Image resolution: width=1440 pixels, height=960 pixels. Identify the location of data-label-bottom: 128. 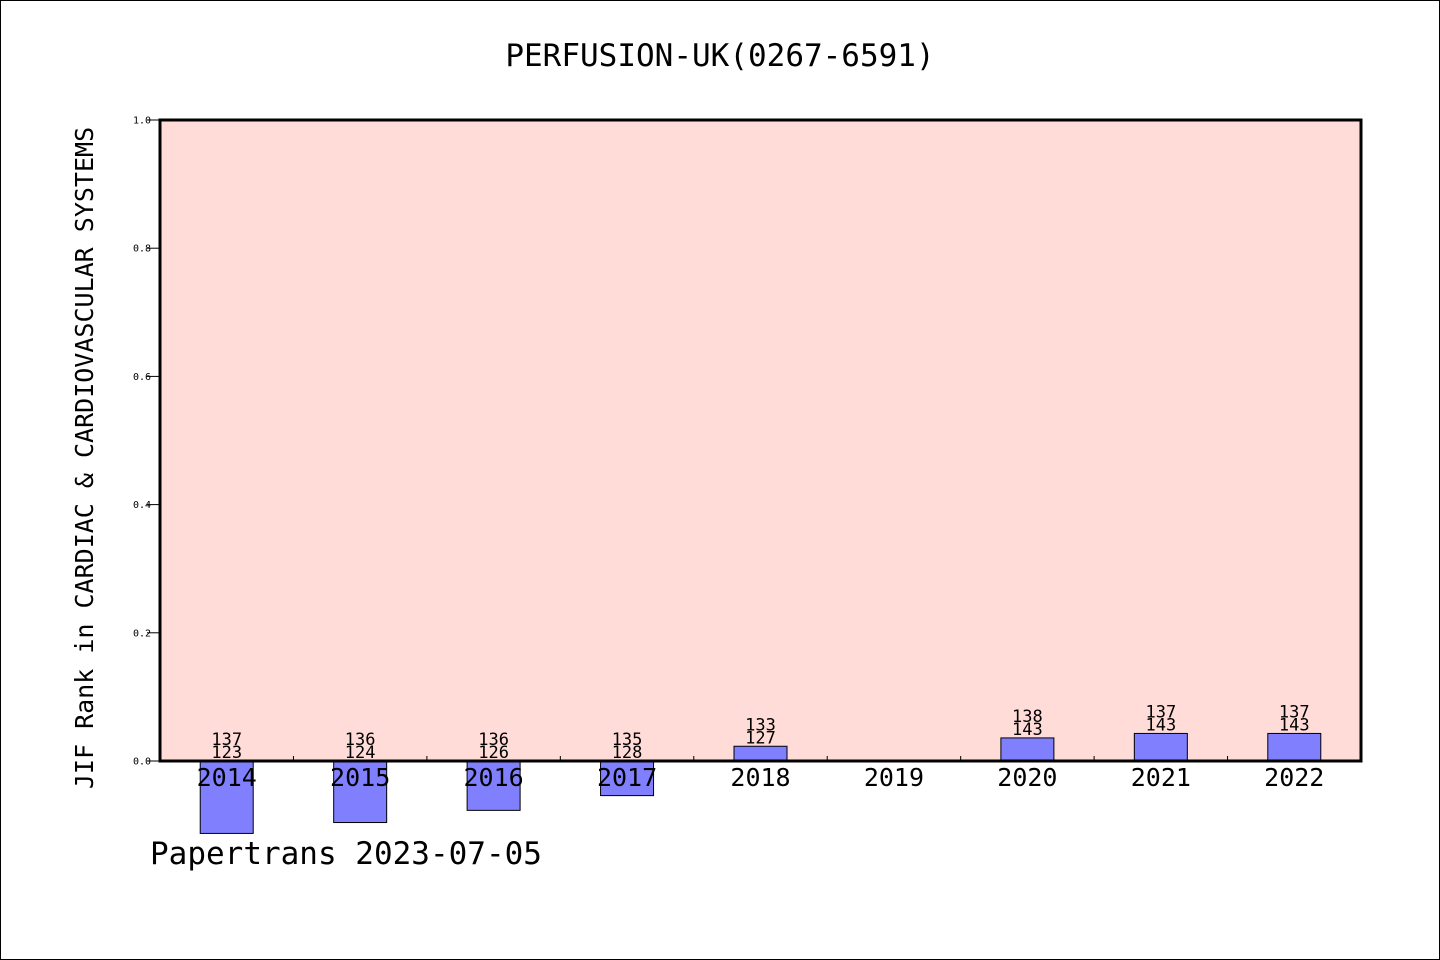
(627, 753).